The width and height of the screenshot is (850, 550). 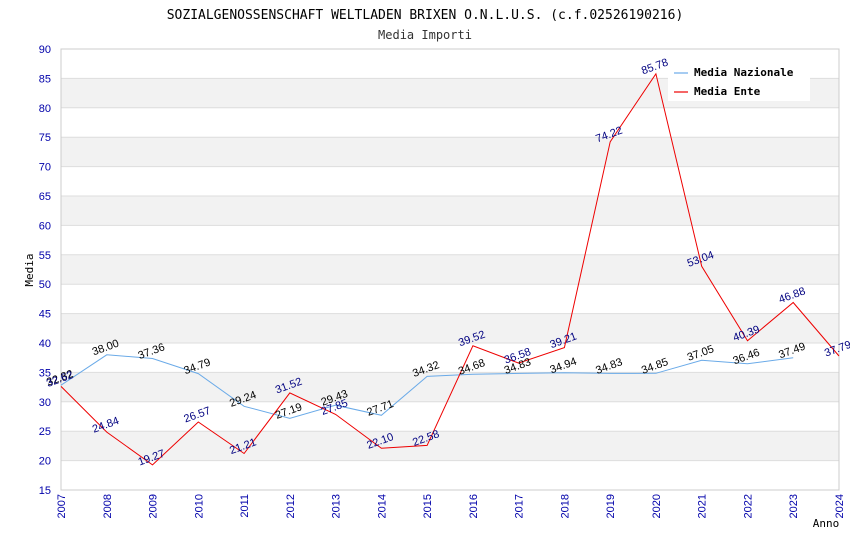 I want to click on x-tick-label: 2015, so click(x=428, y=506).